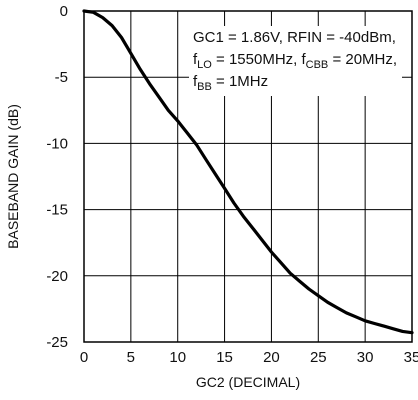  What do you see at coordinates (195, 81) in the screenshot?
I see `annotation-f-bb-prefix: f` at bounding box center [195, 81].